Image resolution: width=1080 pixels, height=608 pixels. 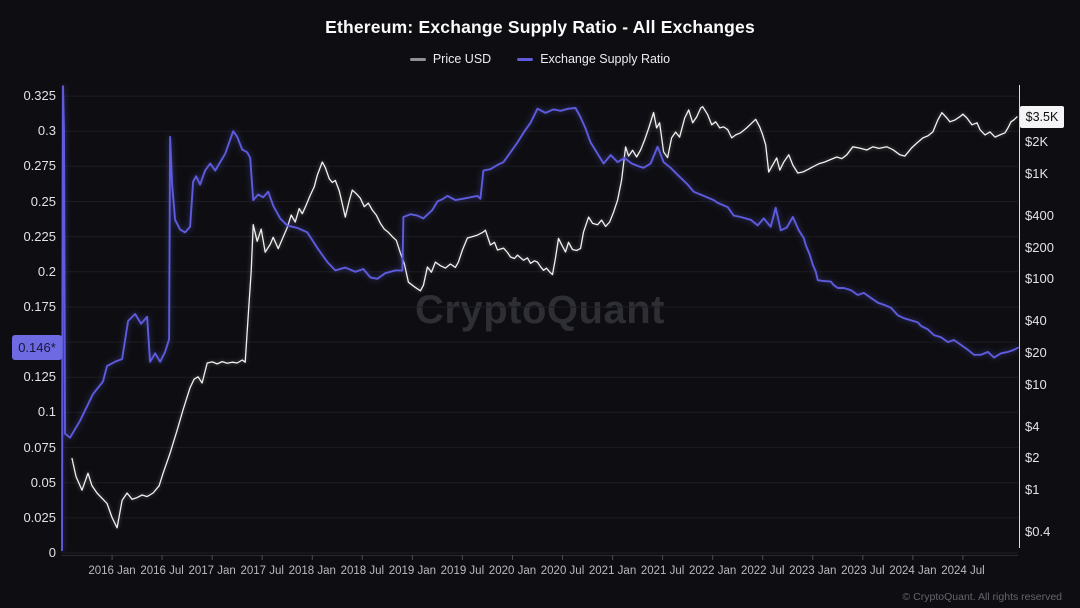 What do you see at coordinates (262, 571) in the screenshot?
I see `tick-label: 2017 Jul` at bounding box center [262, 571].